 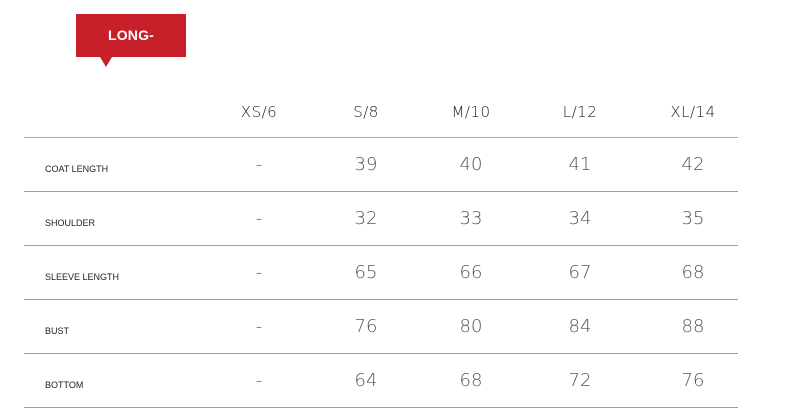 I want to click on column-header: XL/14, so click(x=693, y=112).